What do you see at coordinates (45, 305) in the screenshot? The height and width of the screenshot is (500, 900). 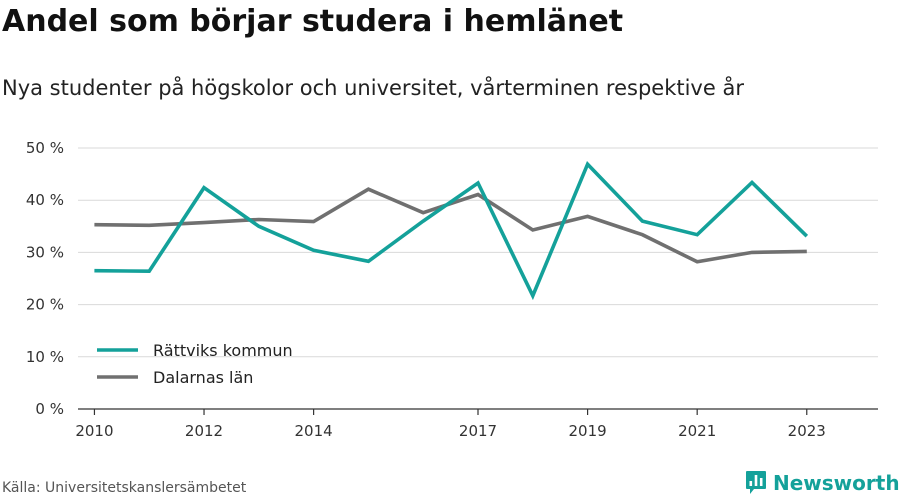 I see `y-tick-label: 20 %` at bounding box center [45, 305].